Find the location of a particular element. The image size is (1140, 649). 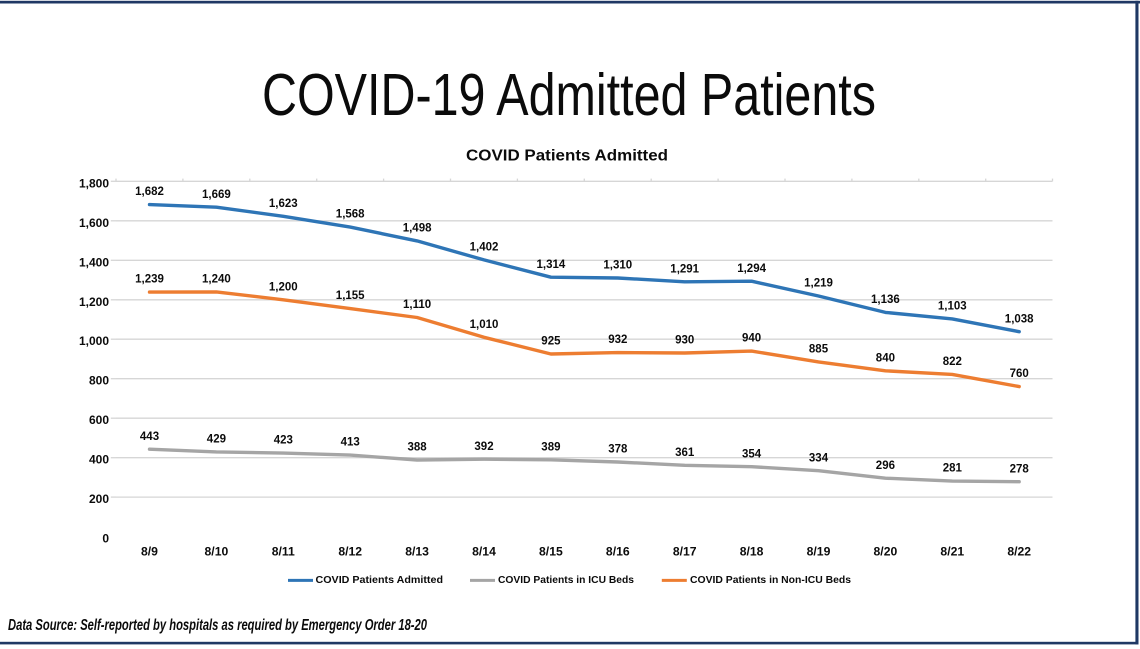

svg-text: 8/11 is located at coordinates (283, 552).